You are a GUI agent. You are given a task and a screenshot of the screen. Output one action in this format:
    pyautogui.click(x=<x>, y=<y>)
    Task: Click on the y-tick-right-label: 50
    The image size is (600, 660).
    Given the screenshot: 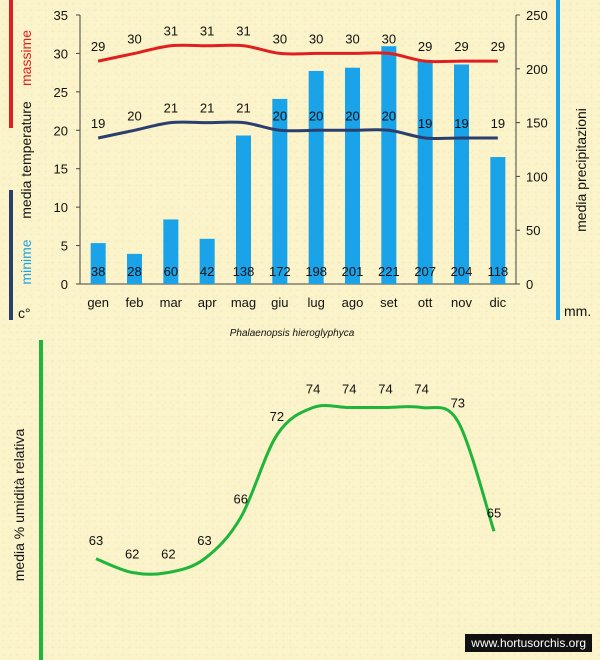 What is the action you would take?
    pyautogui.click(x=533, y=230)
    